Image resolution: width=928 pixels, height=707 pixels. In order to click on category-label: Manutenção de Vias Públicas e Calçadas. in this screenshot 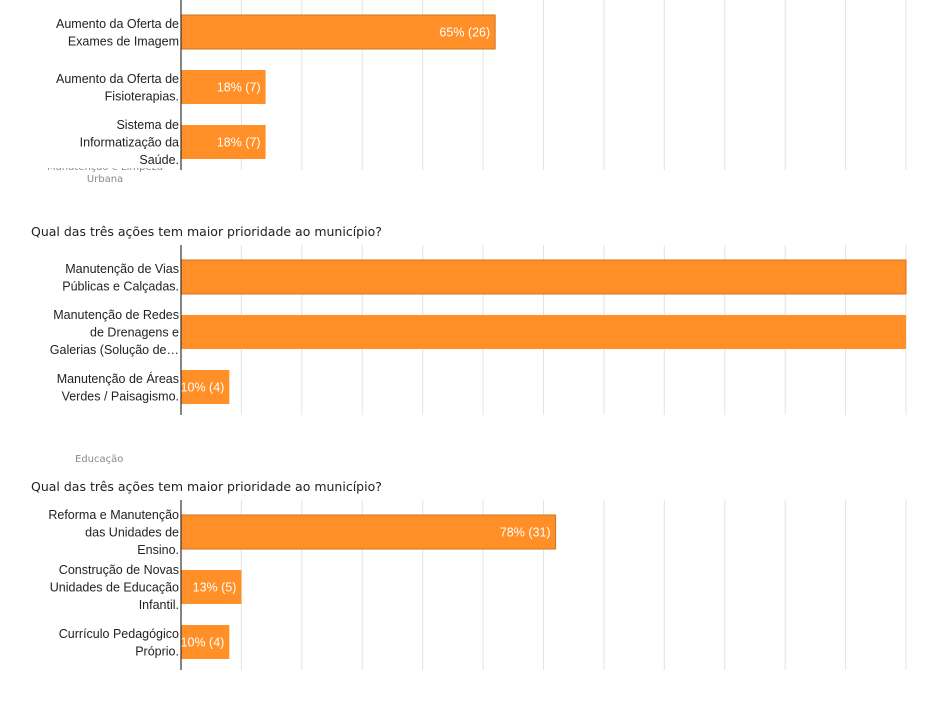, I will do `click(120, 278)`.